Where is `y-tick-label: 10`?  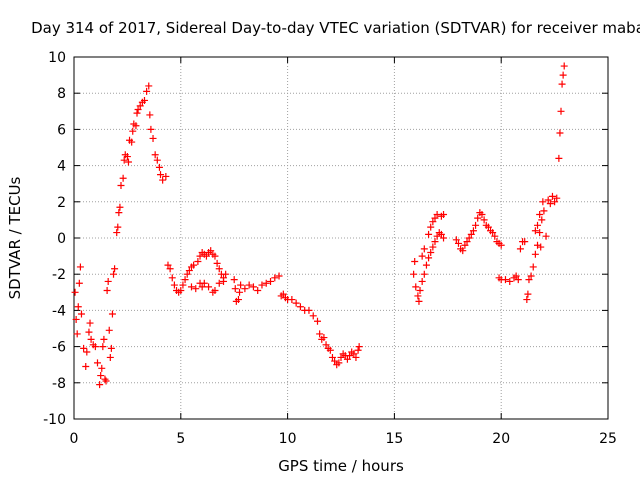
y-tick-label: 10 is located at coordinates (57, 58).